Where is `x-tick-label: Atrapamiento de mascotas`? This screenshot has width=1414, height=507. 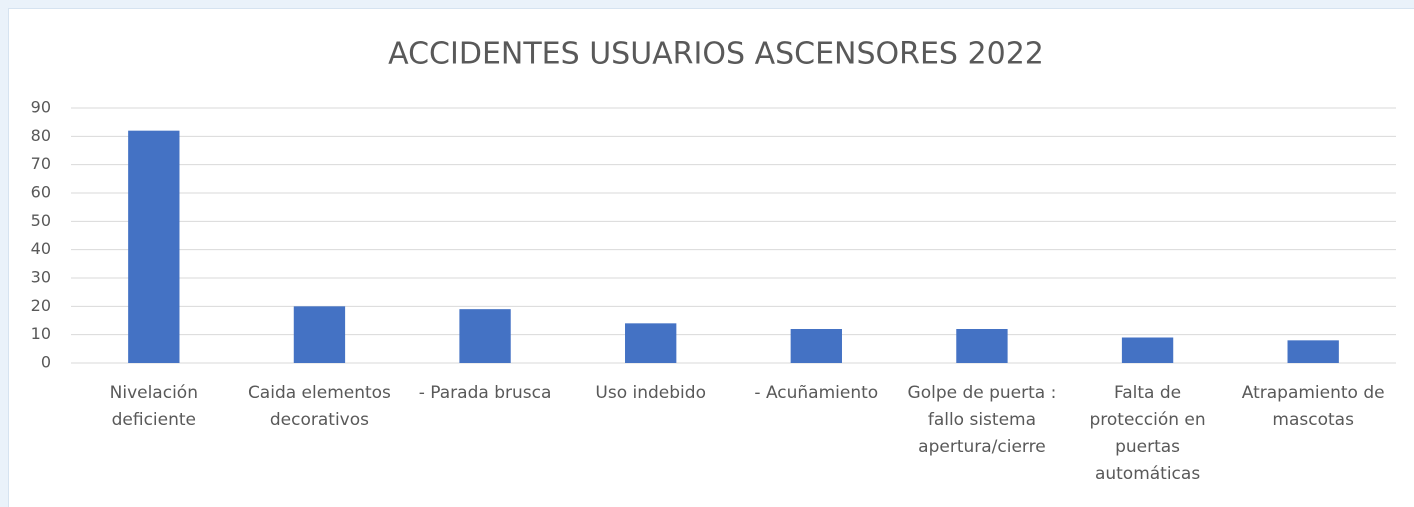 x-tick-label: Atrapamiento de mascotas is located at coordinates (1313, 406).